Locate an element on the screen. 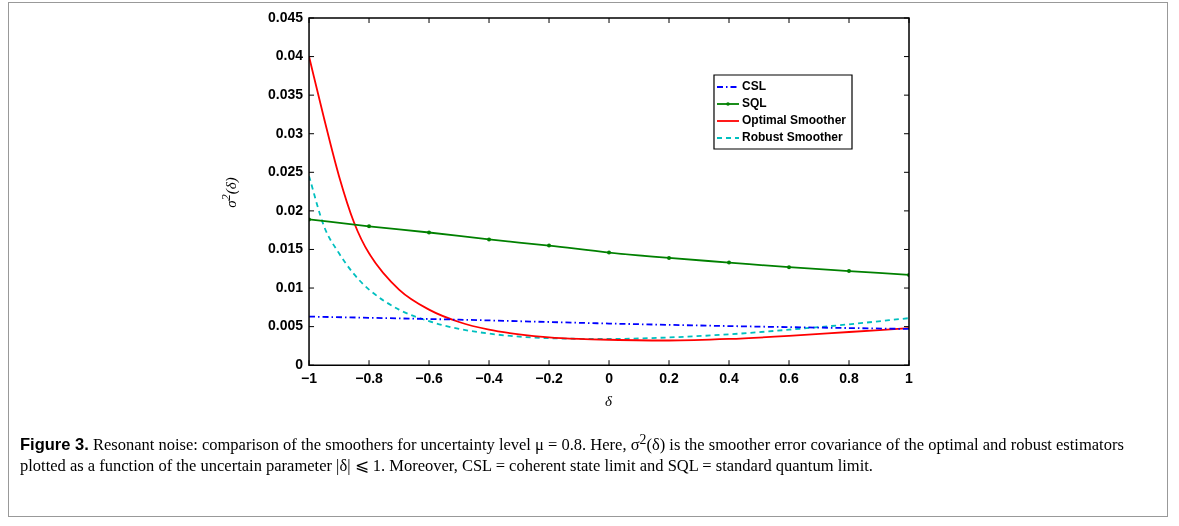 This screenshot has width=1179, height=526. x-axis-title: δ is located at coordinates (608, 402).